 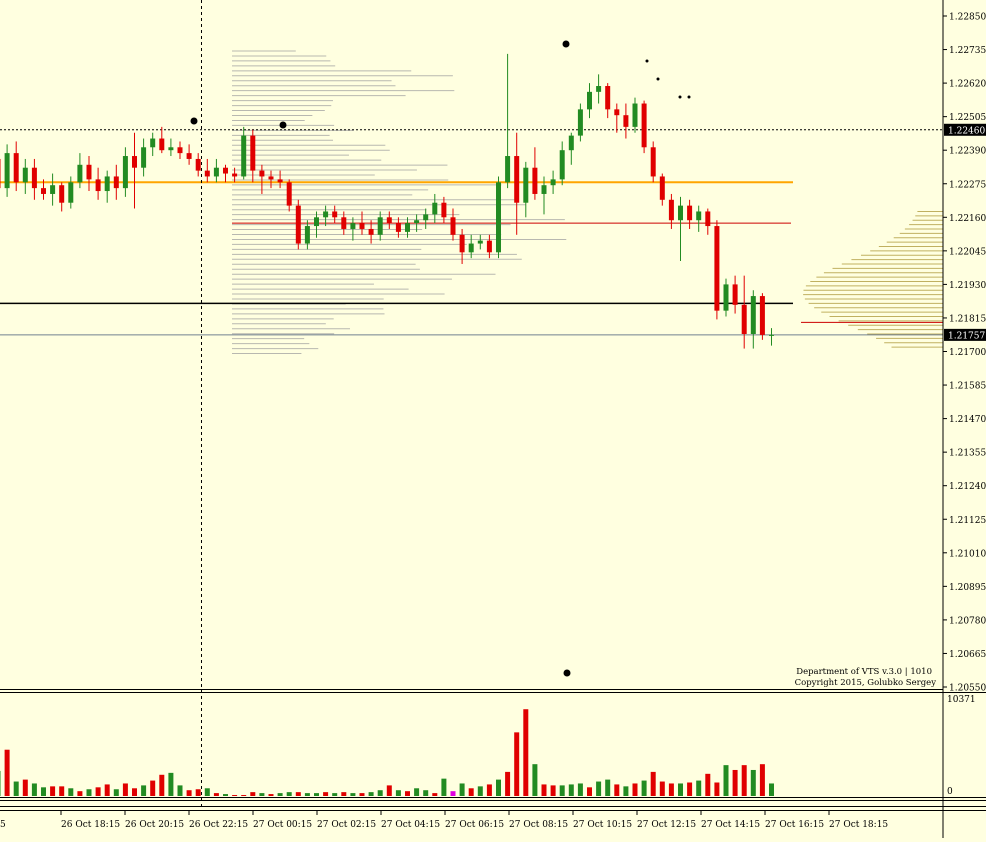 What do you see at coordinates (967, 387) in the screenshot?
I see `price-tick-label: 1.21585` at bounding box center [967, 387].